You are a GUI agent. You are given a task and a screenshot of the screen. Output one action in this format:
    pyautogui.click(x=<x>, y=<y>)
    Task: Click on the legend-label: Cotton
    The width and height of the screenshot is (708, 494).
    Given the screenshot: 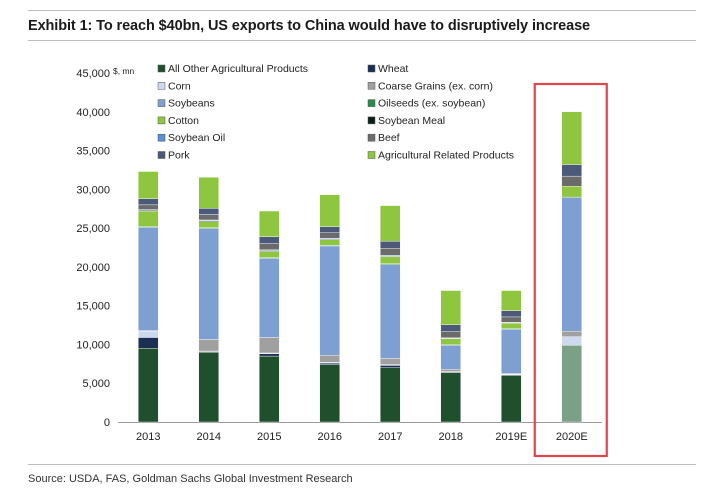 What is the action you would take?
    pyautogui.click(x=183, y=121)
    